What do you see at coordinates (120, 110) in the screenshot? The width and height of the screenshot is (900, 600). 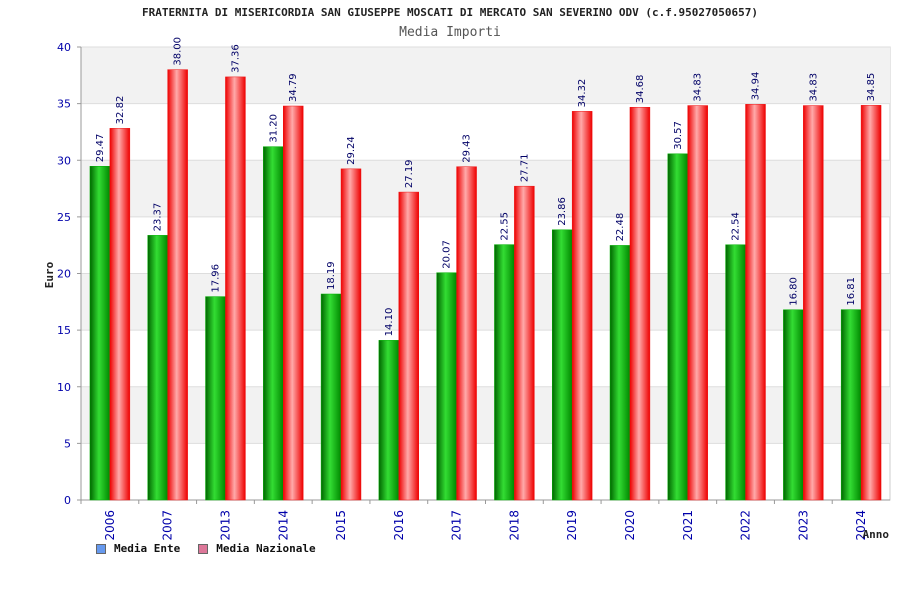 I see `value-label: 32.82` at bounding box center [120, 110].